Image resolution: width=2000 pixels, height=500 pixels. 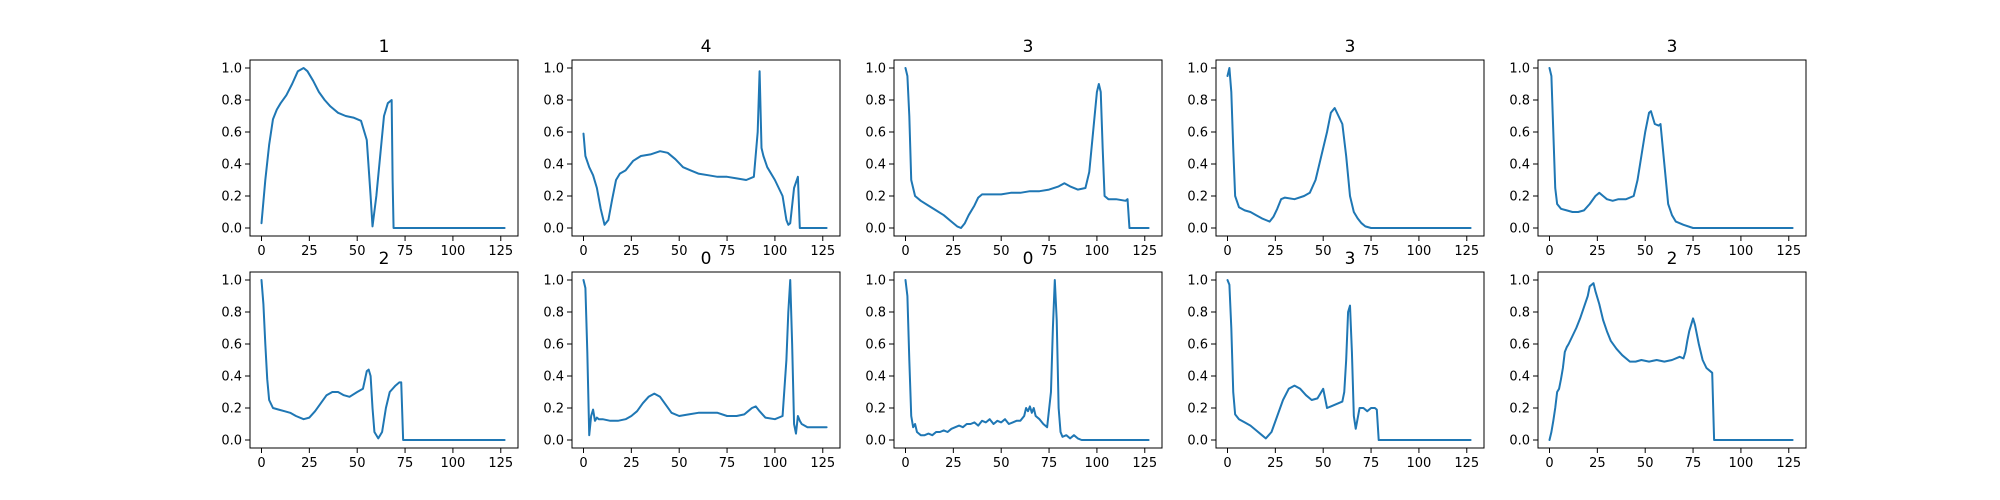 I want to click on subplot-title: 4, so click(x=706, y=47).